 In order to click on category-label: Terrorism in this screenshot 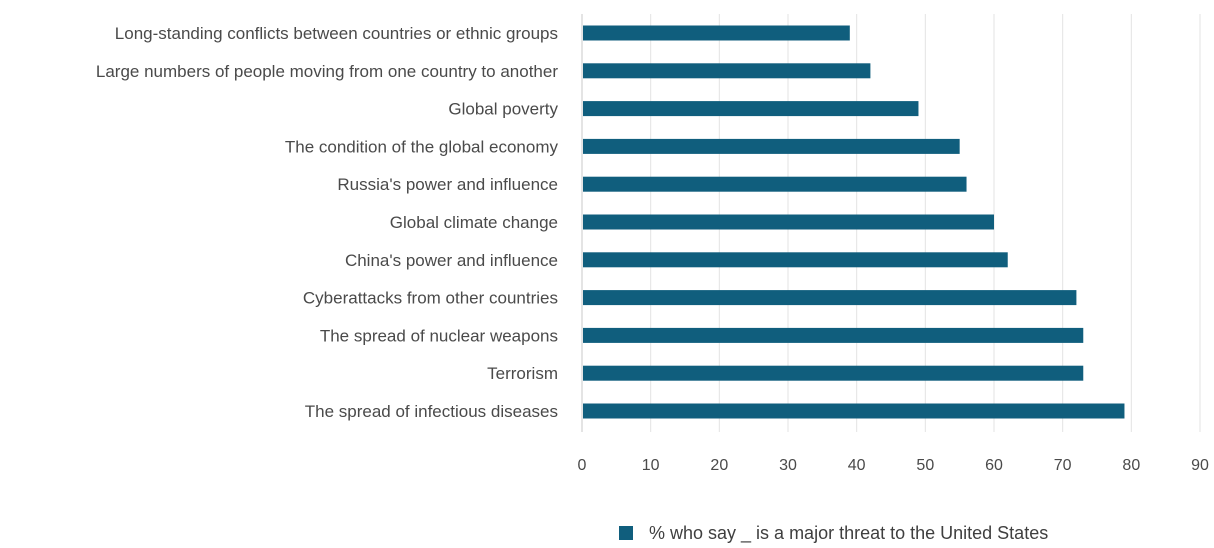, I will do `click(522, 373)`.